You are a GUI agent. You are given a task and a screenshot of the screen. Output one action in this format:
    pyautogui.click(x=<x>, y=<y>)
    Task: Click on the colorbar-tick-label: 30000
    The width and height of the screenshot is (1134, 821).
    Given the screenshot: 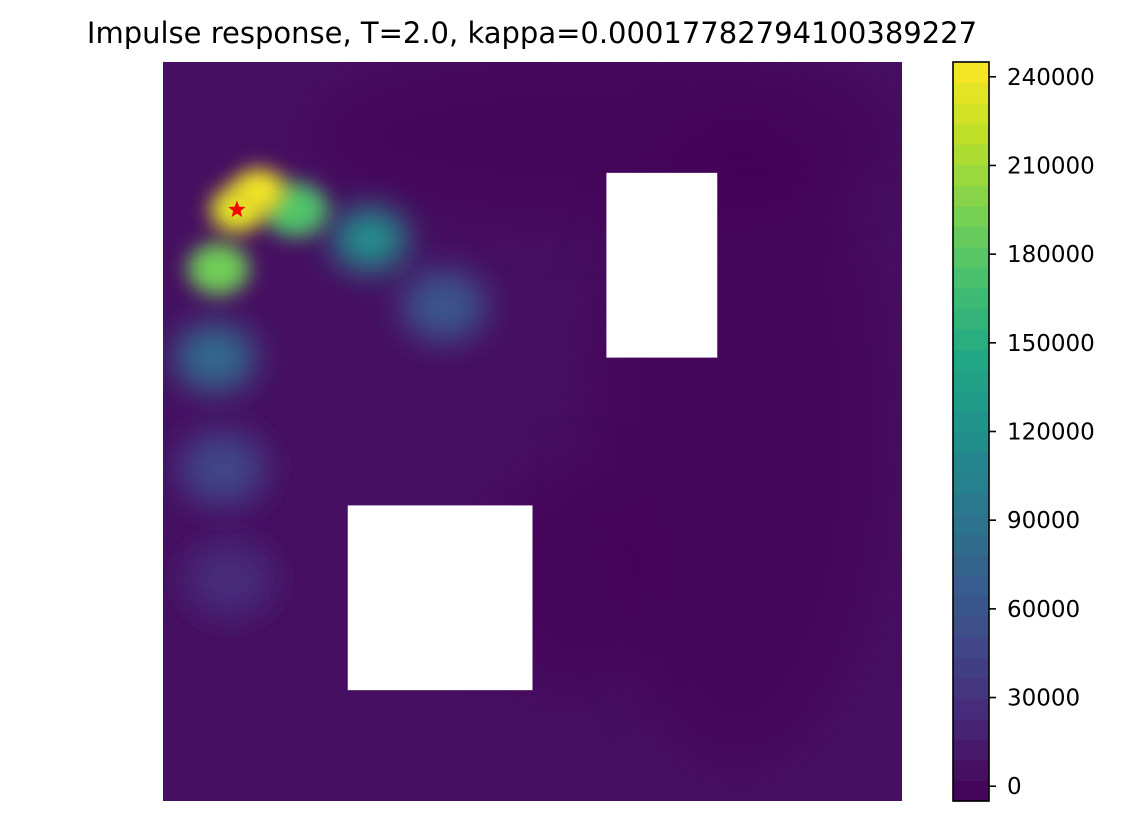 What is the action you would take?
    pyautogui.click(x=1043, y=699)
    